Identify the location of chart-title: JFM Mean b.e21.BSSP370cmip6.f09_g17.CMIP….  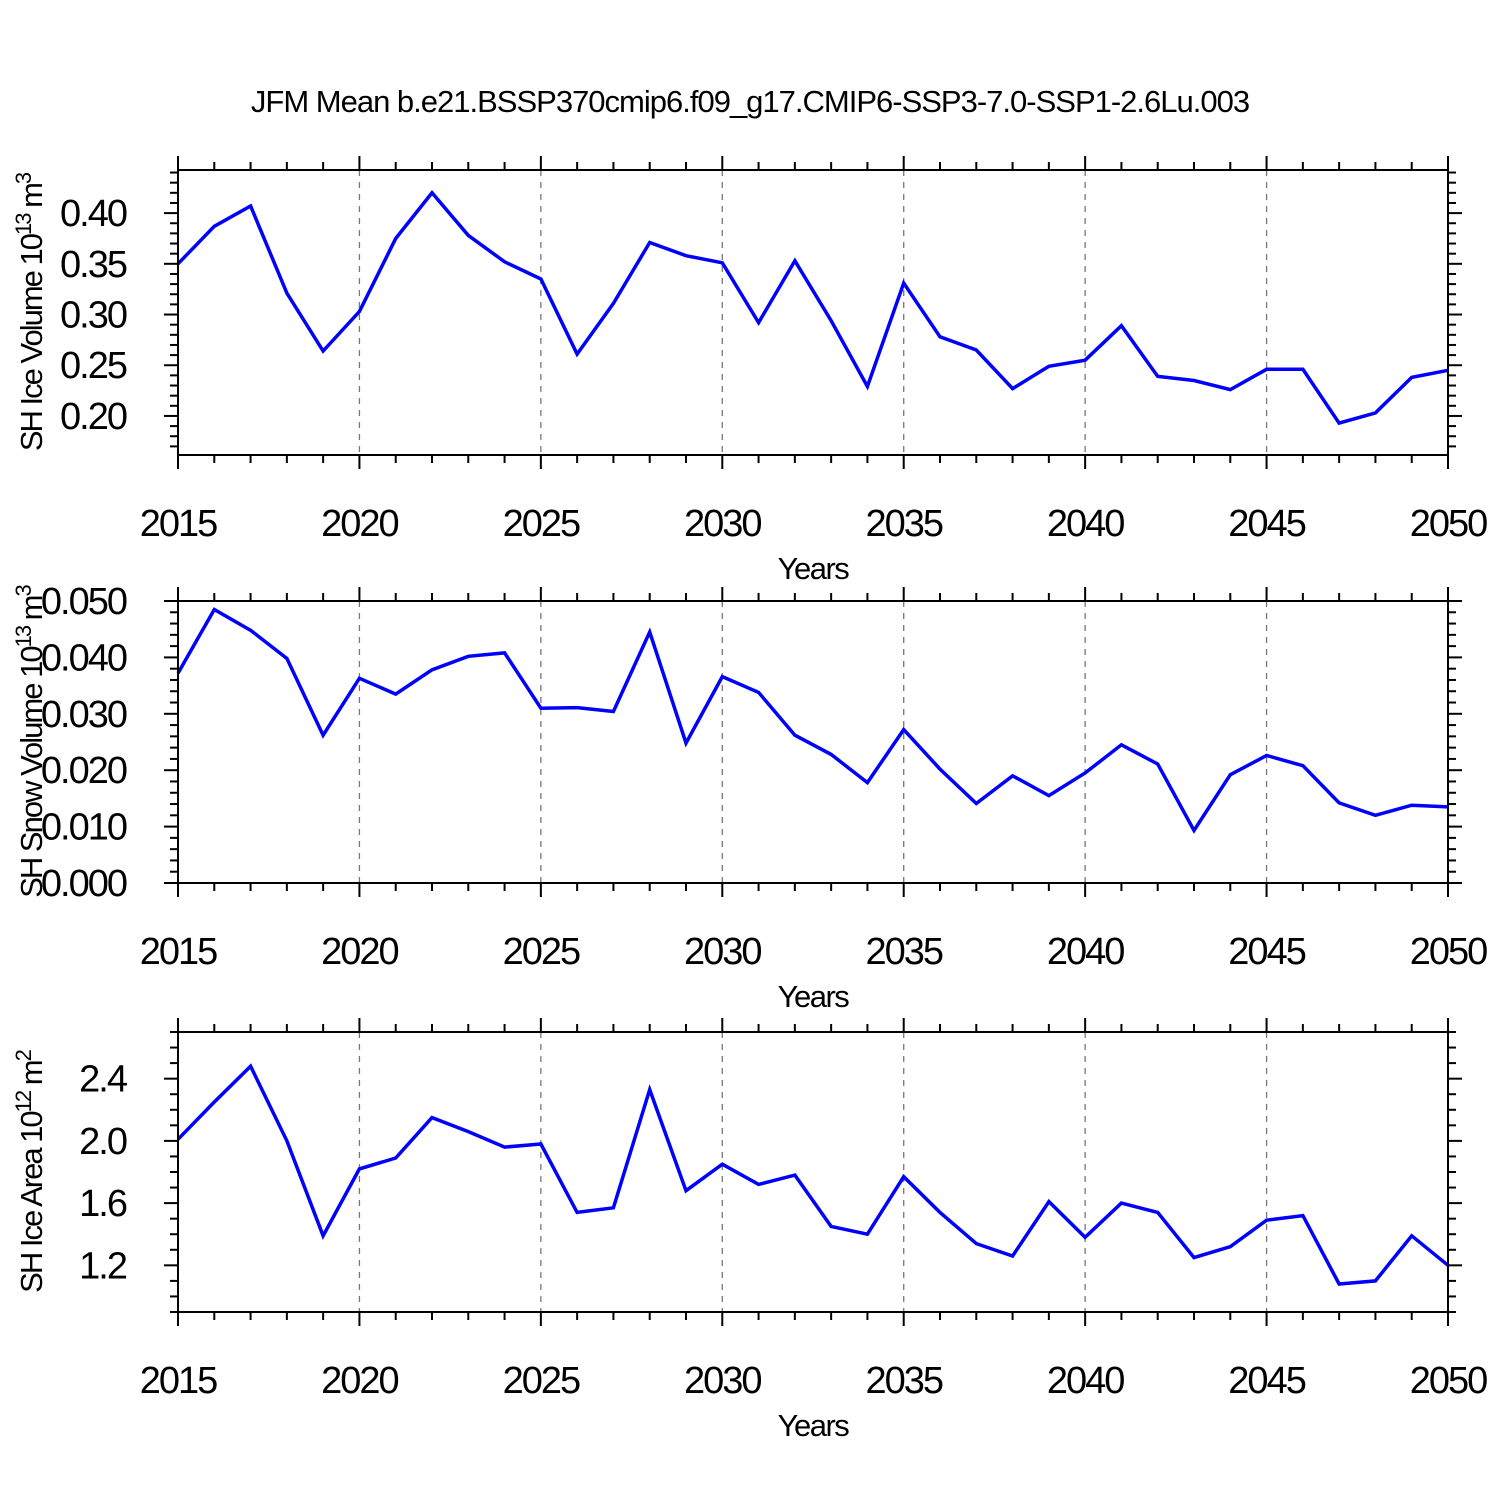
(750, 101).